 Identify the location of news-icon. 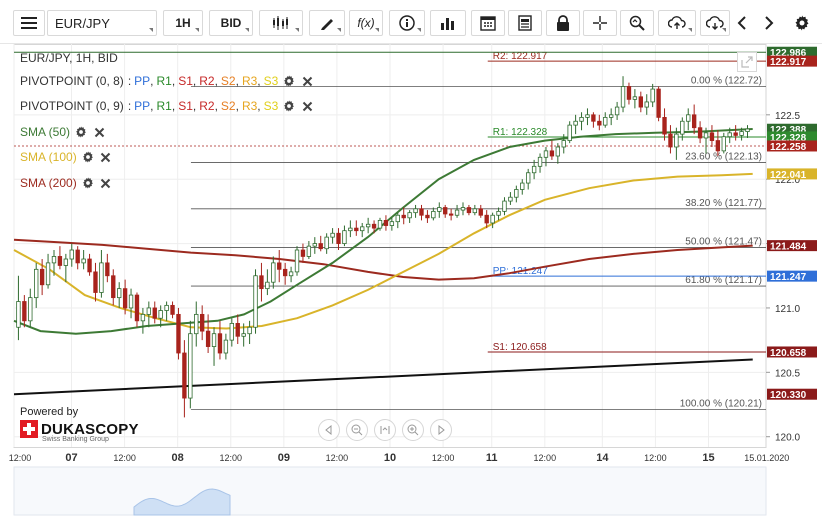
(525, 23).